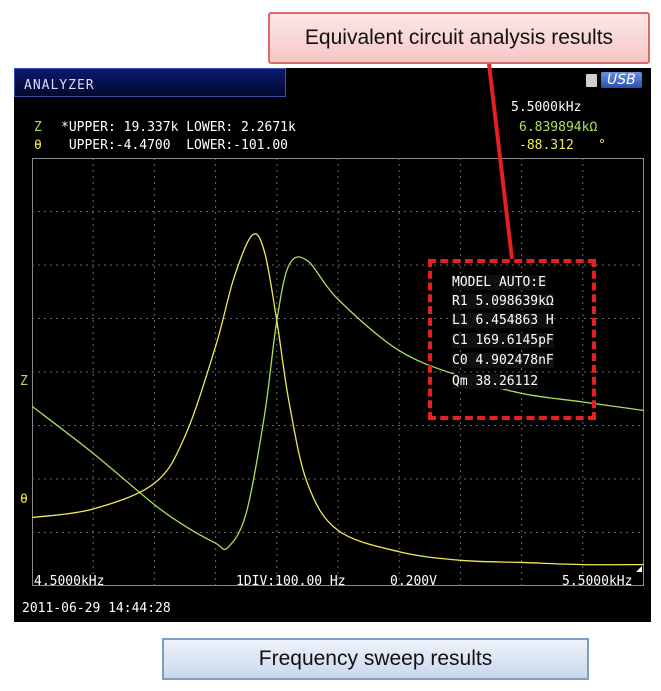  Describe the element at coordinates (69, 581) in the screenshot. I see `start-frequency: 4.5000kHz` at that location.